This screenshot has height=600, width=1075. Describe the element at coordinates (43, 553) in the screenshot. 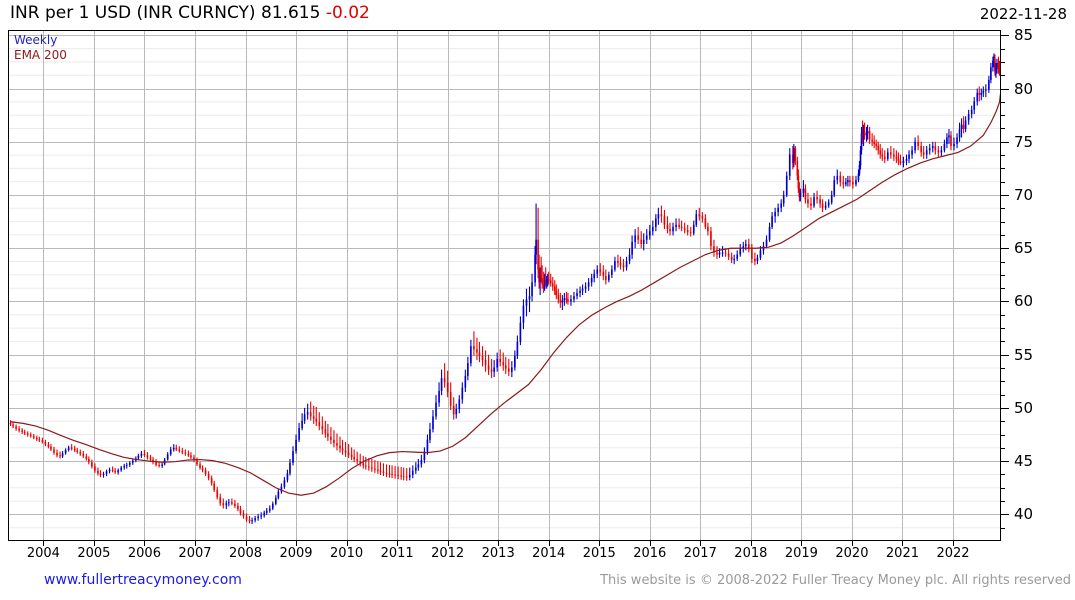

I see `x-axis-label: 2004` at that location.